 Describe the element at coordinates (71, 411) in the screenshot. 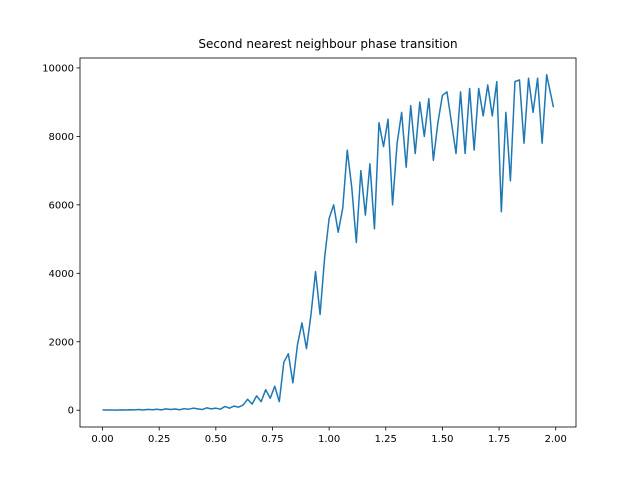

I see `y-tick-label: 0` at that location.